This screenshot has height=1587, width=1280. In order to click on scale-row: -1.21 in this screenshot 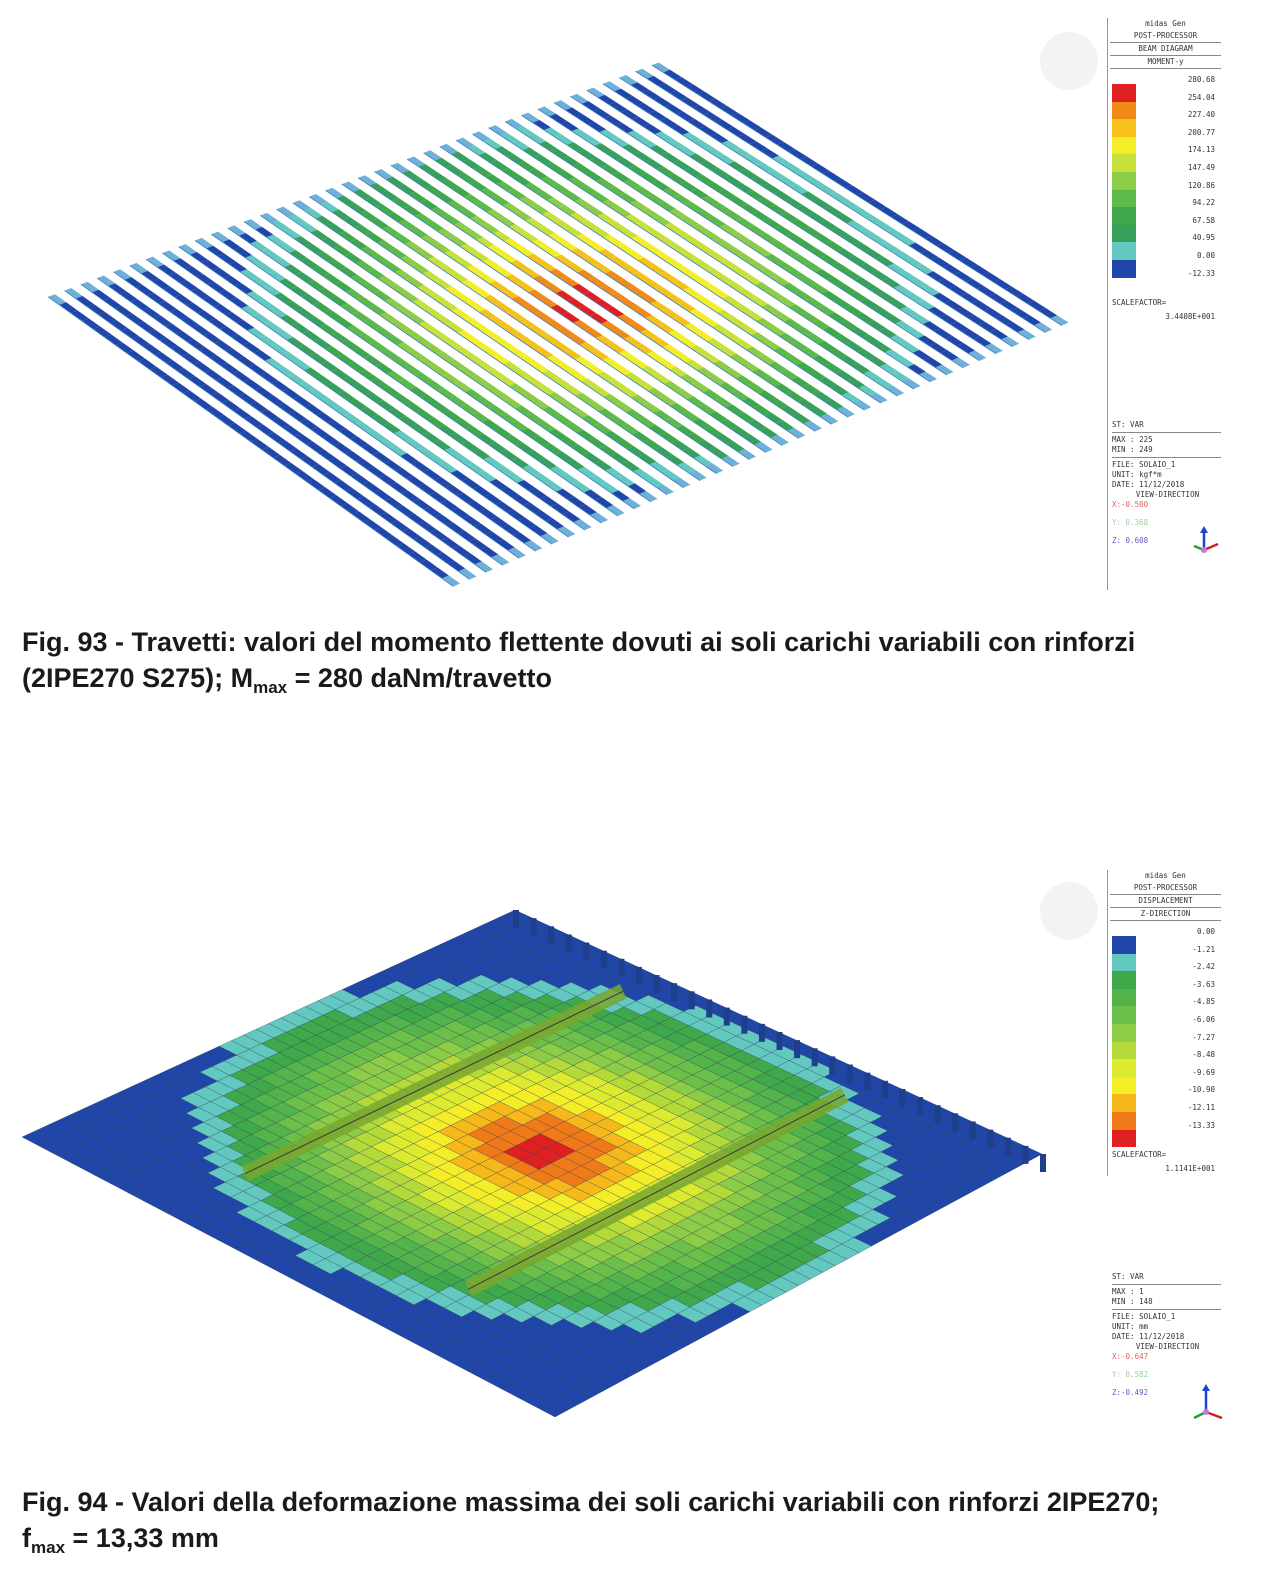, I will do `click(1165, 958)`.